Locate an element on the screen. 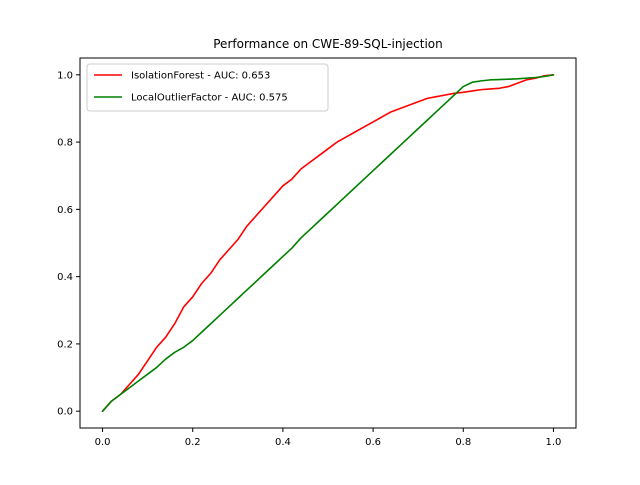 This screenshot has height=485, width=640. x-tick-label: 0.4 is located at coordinates (283, 442).